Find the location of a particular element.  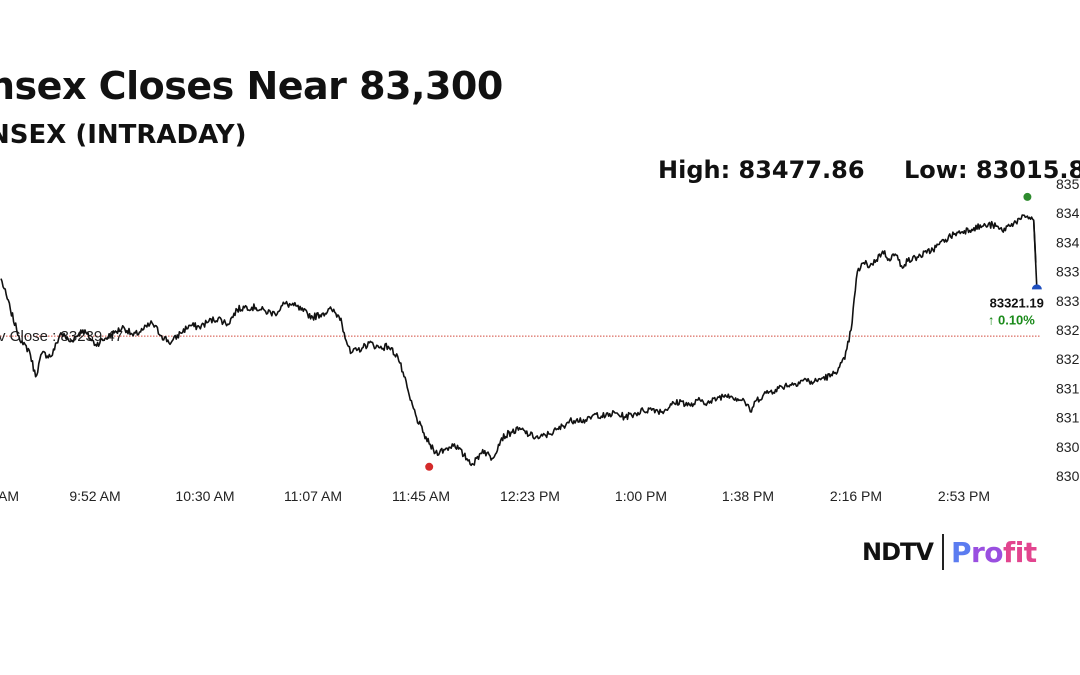

ndtv-logo-text: NDTV is located at coordinates (898, 552).